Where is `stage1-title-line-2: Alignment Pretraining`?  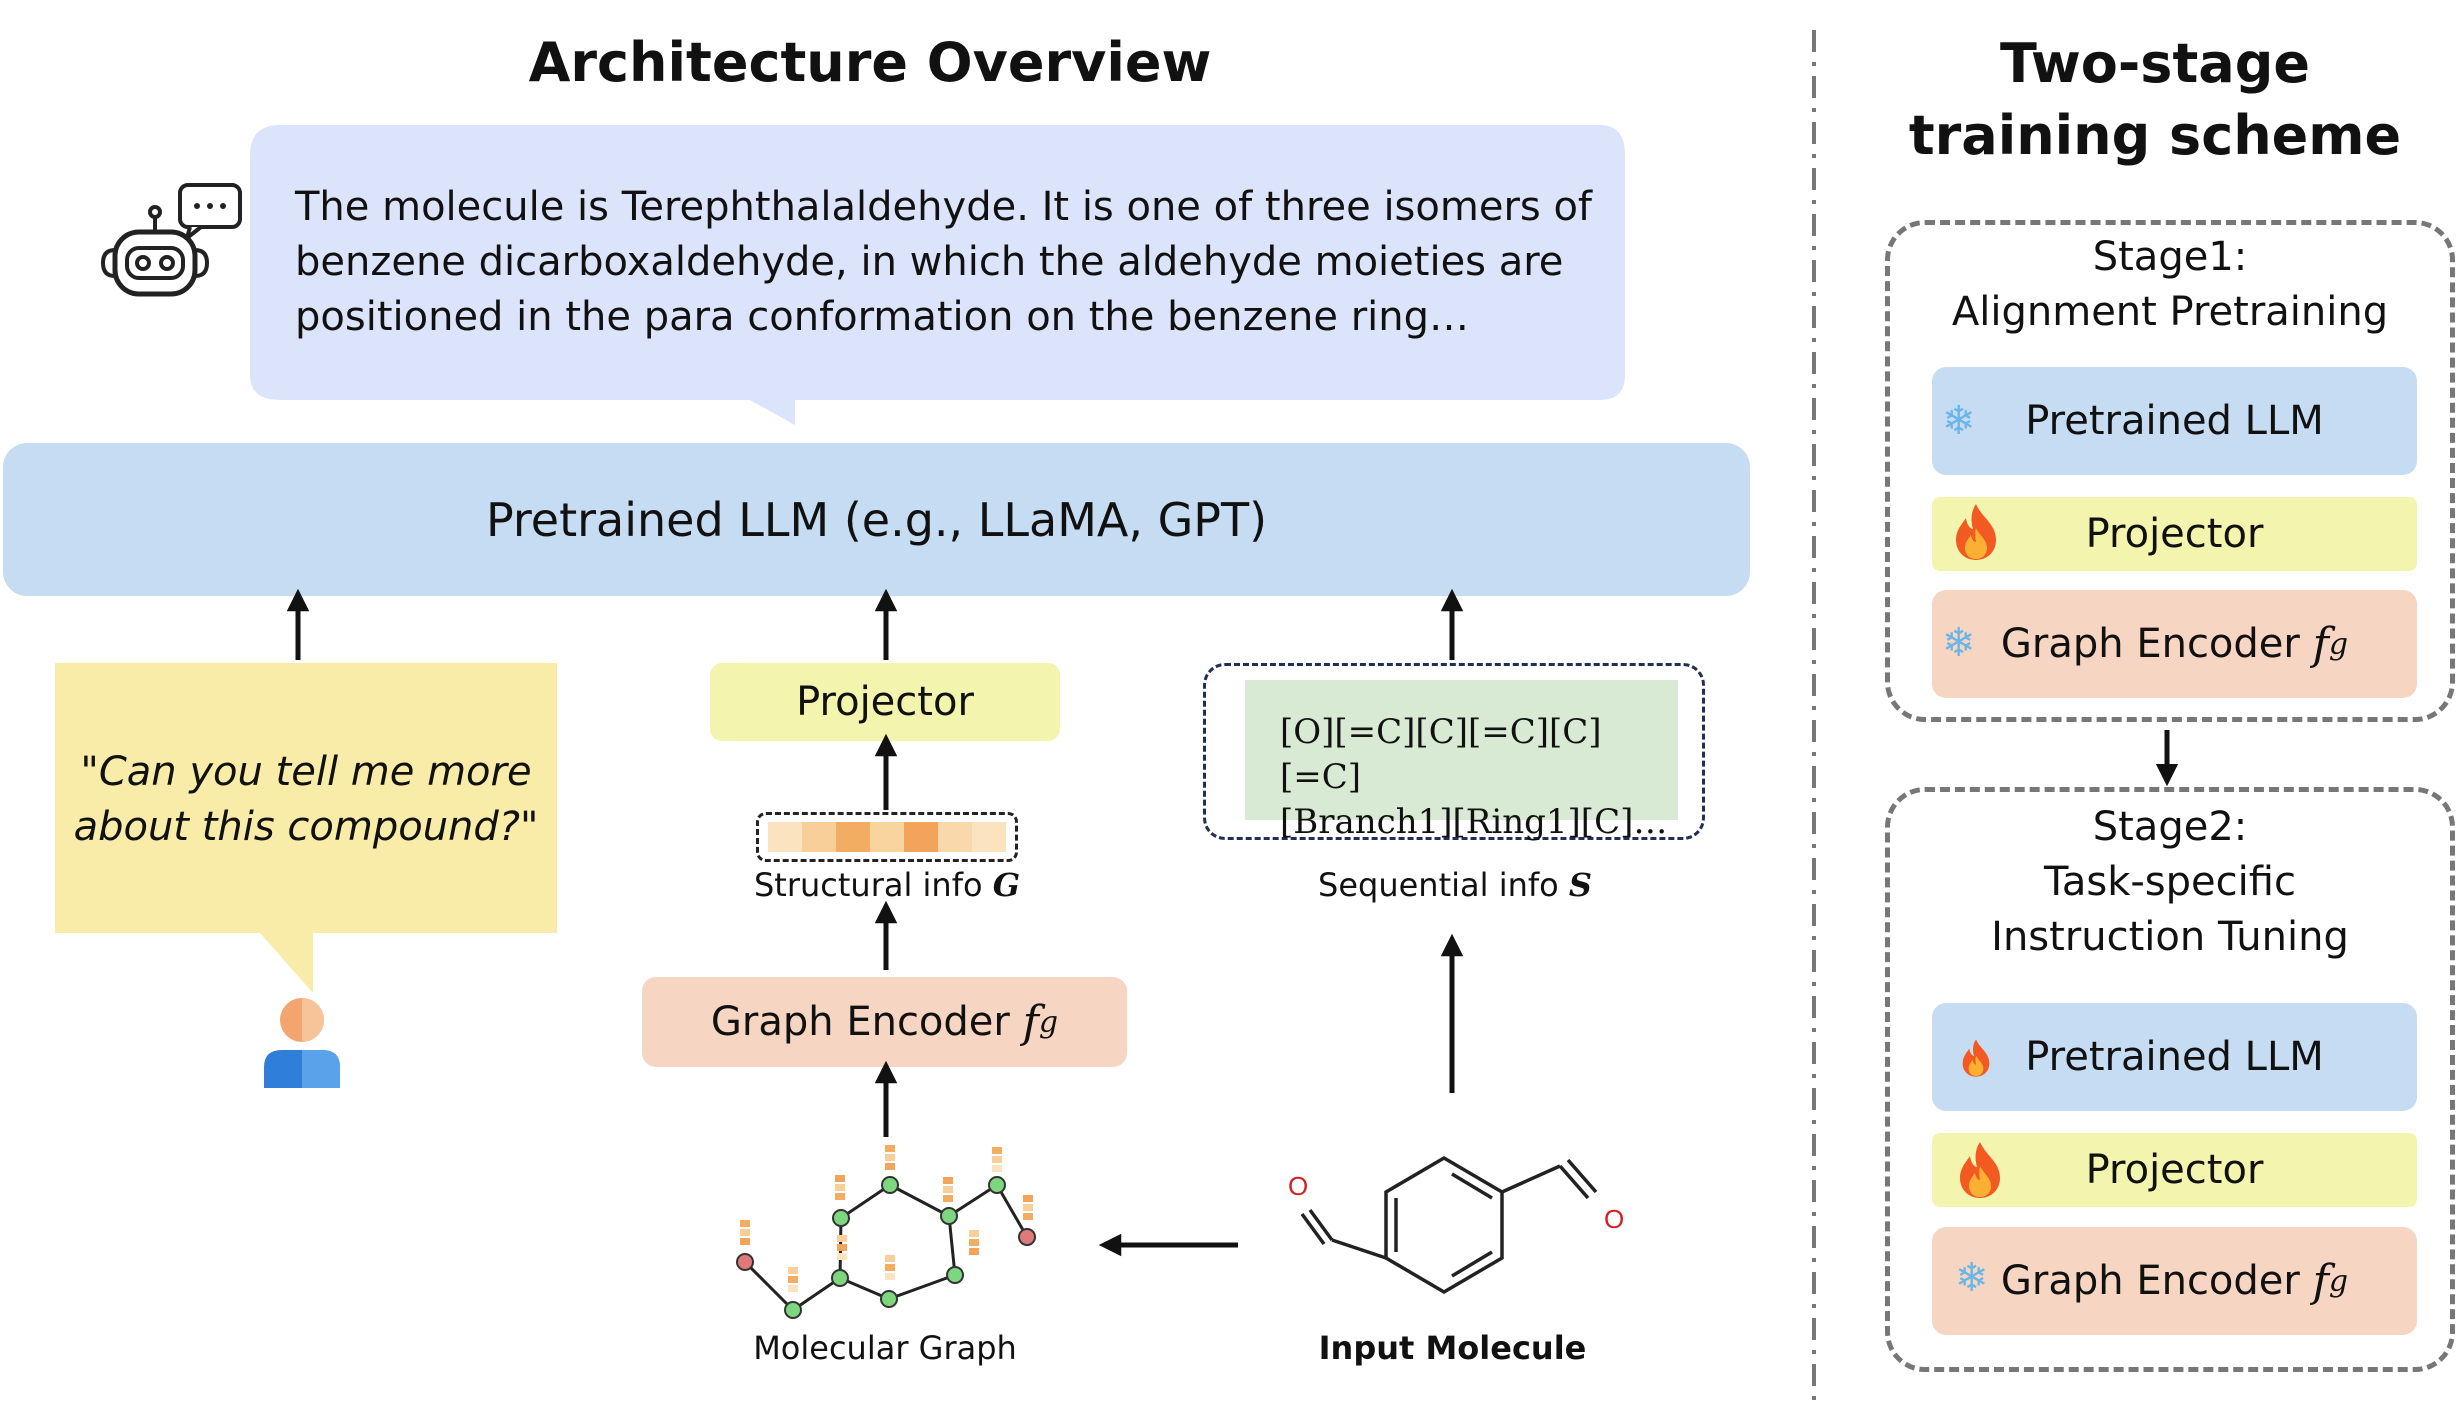 stage1-title-line-2: Alignment Pretraining is located at coordinates (2170, 312).